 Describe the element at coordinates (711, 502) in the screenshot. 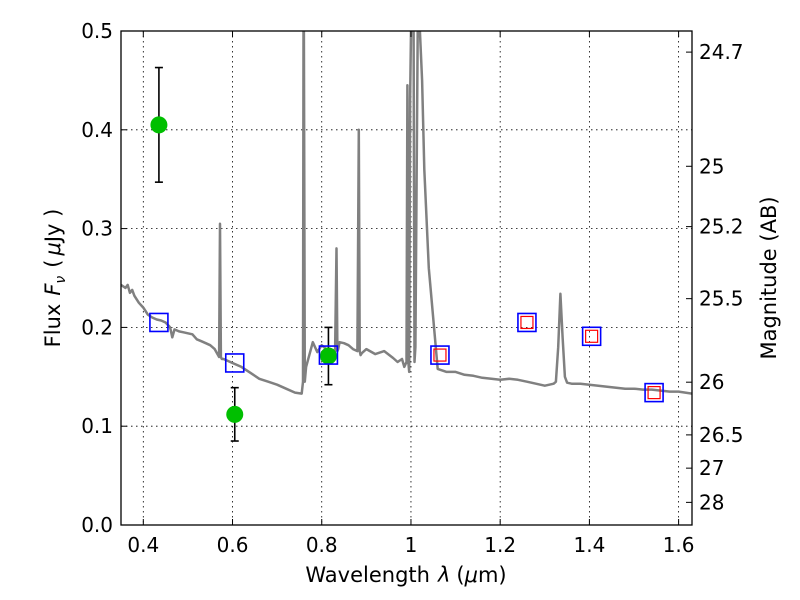

I see `mag-tick-label: 28` at that location.